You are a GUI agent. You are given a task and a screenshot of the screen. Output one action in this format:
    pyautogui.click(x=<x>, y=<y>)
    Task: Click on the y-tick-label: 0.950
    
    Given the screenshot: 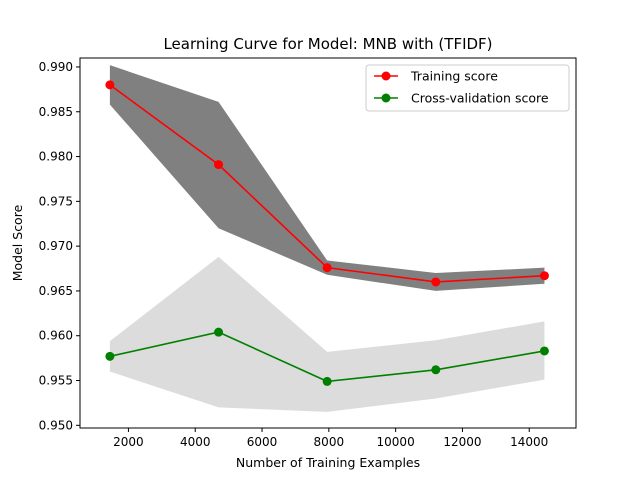 What is the action you would take?
    pyautogui.click(x=56, y=425)
    